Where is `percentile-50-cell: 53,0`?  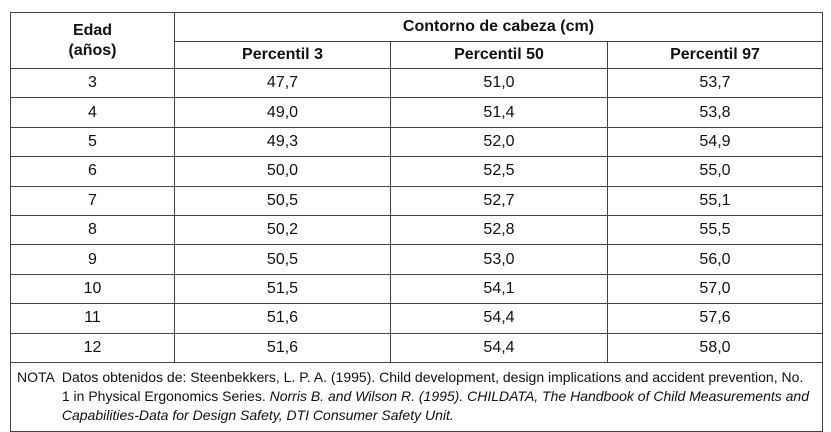 percentile-50-cell: 53,0 is located at coordinates (499, 259).